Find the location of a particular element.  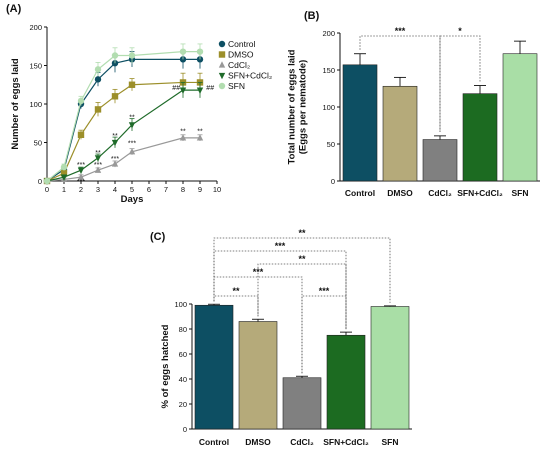

panel-c-y-tick-label: 100 is located at coordinates (180, 304).